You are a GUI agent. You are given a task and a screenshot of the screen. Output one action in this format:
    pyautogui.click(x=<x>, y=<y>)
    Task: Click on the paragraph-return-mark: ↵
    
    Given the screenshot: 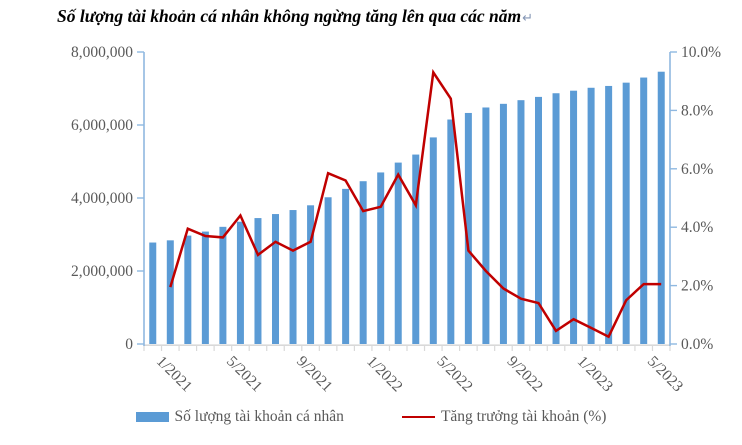 What is the action you would take?
    pyautogui.click(x=527, y=17)
    